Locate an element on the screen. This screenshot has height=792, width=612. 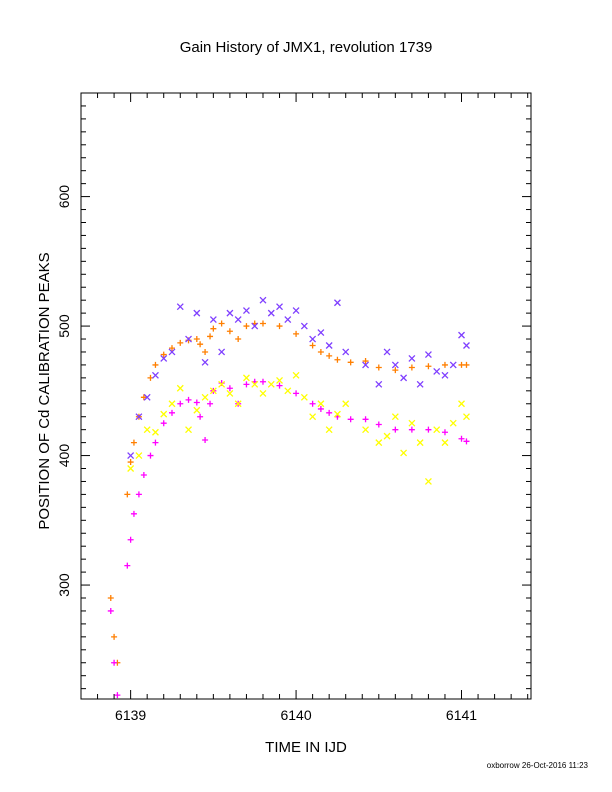
x-axis-tick-labels: 6139 6140 6141 is located at coordinates (296, 715).